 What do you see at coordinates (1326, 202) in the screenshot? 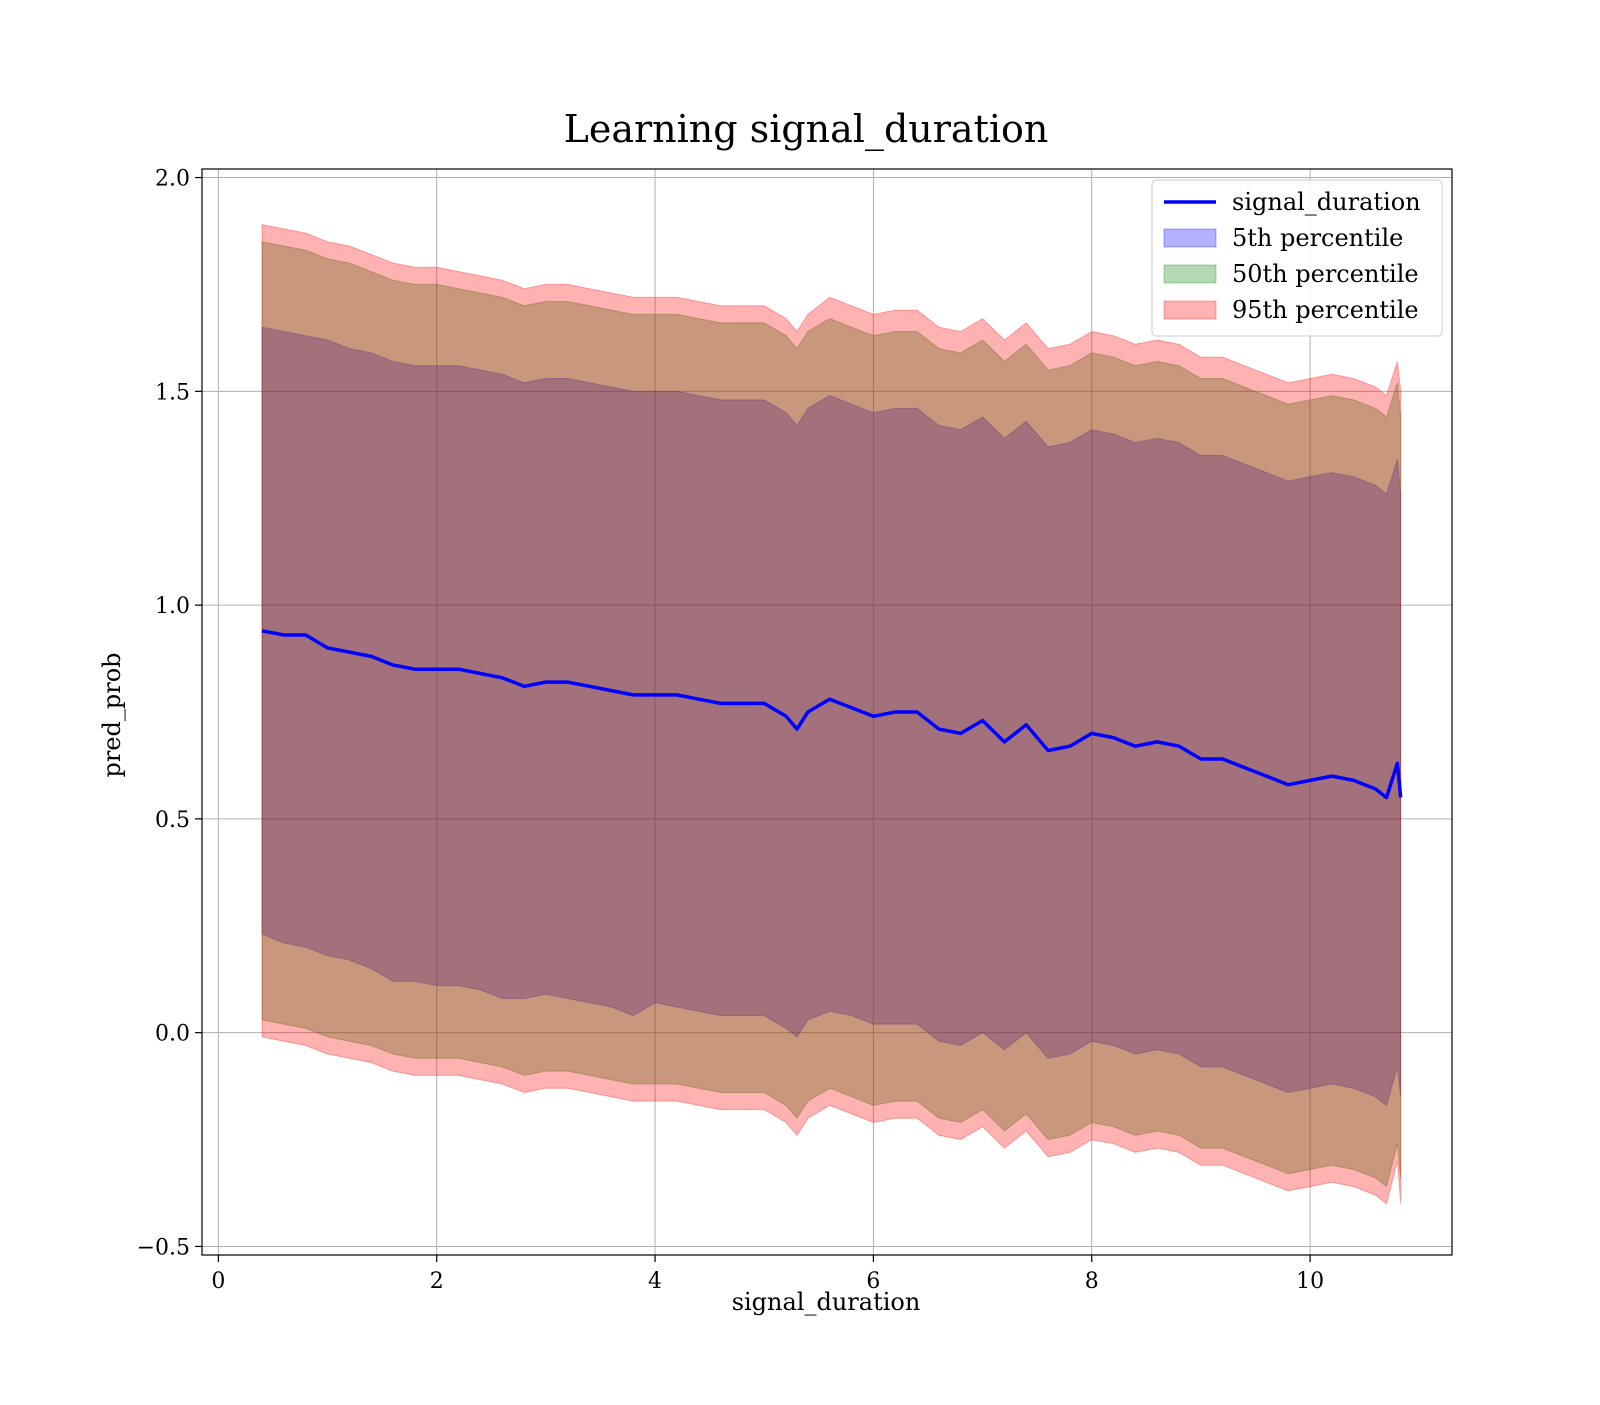
I see `legend-label: signal_duration` at bounding box center [1326, 202].